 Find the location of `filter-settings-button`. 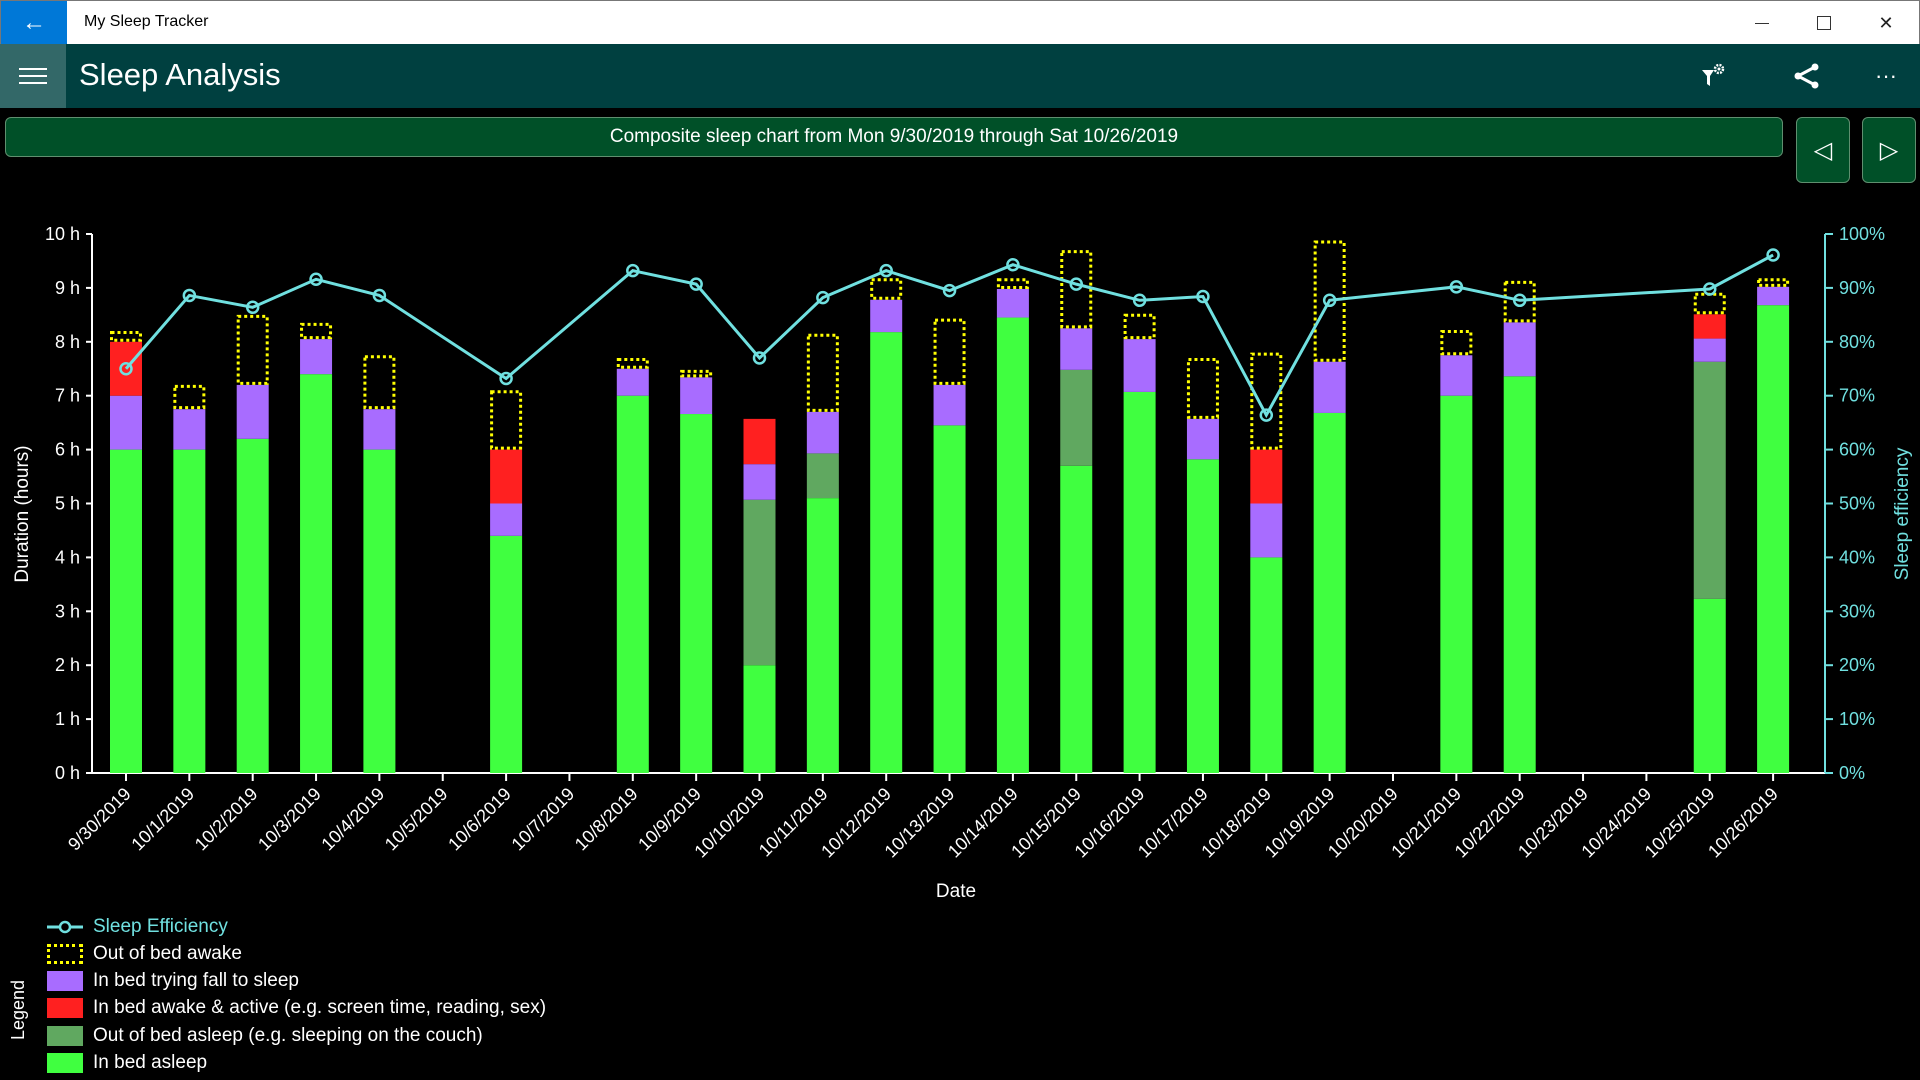

filter-settings-button is located at coordinates (1714, 76).